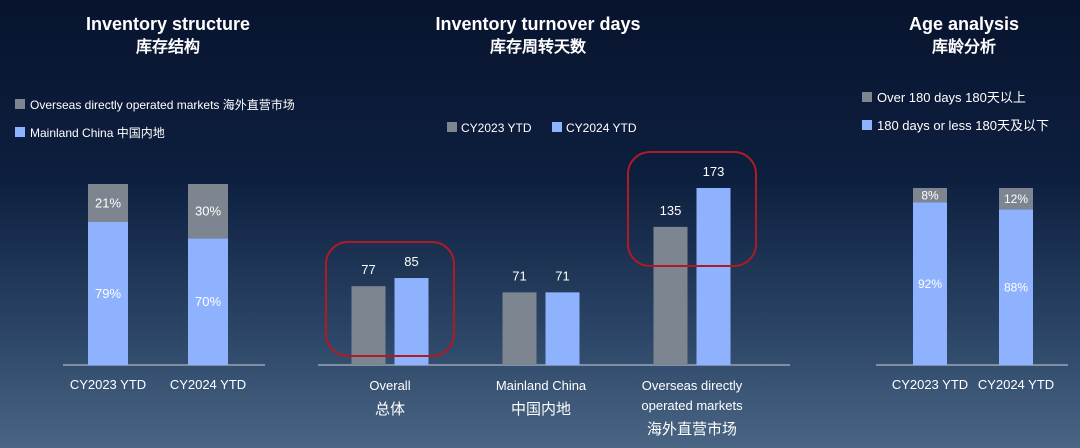 This screenshot has width=1080, height=448. I want to click on chart1-data-label-0-1: 70%, so click(208, 301).